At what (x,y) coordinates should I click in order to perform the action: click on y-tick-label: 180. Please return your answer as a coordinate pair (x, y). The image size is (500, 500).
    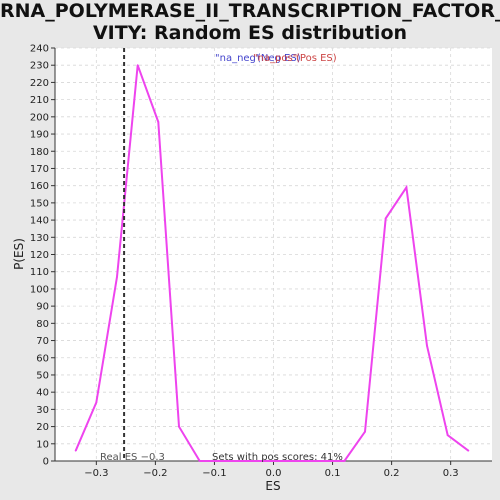
    Looking at the image, I should click on (39, 152).